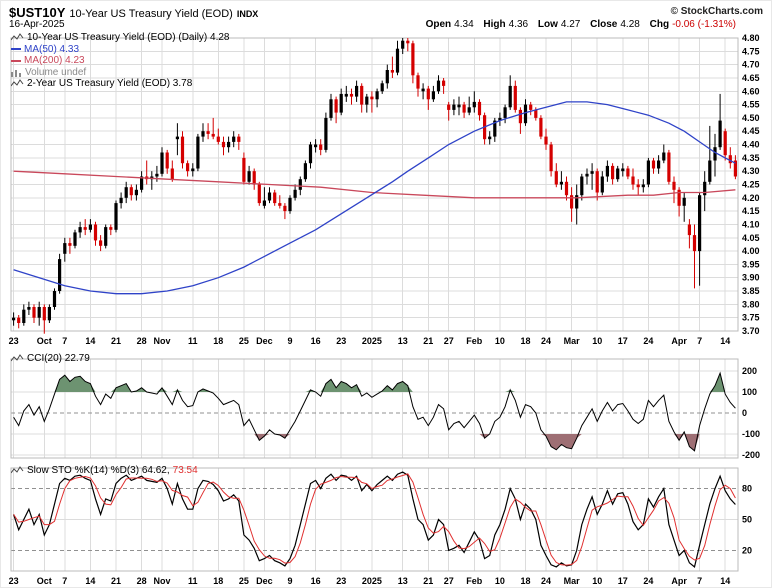 The width and height of the screenshot is (772, 588). I want to click on cci-legend: CCI(20) 22.79, so click(50, 358).